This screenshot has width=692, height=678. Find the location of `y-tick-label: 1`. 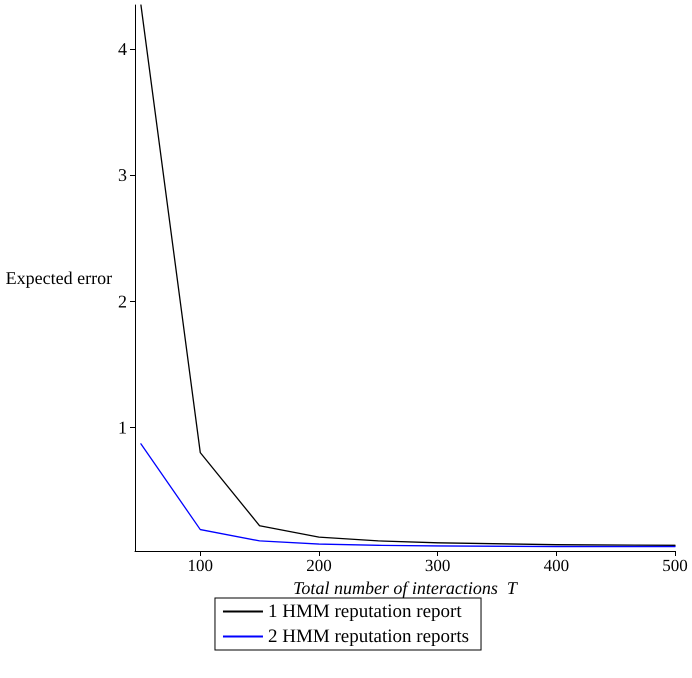

y-tick-label: 1 is located at coordinates (122, 427).